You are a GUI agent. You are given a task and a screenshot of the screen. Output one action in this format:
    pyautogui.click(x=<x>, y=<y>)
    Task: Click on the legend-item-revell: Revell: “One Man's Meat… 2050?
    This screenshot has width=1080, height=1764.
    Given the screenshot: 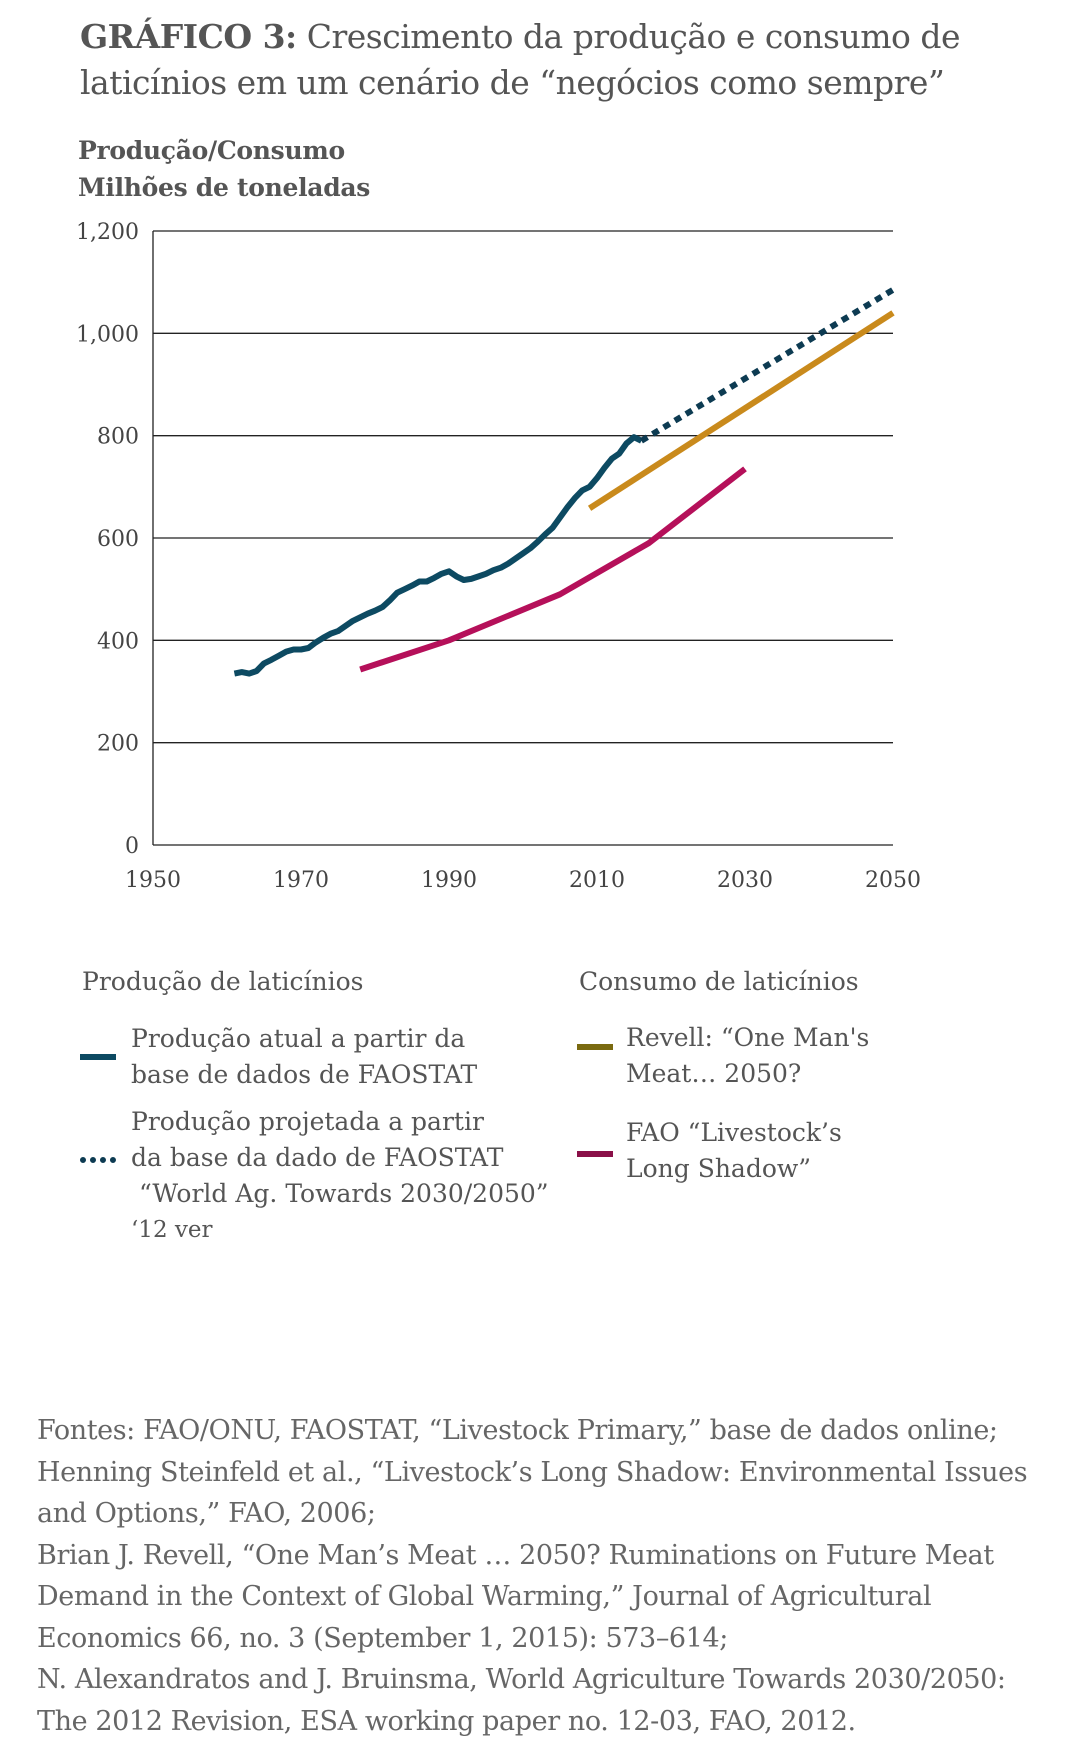 What is the action you would take?
    pyautogui.click(x=747, y=1056)
    